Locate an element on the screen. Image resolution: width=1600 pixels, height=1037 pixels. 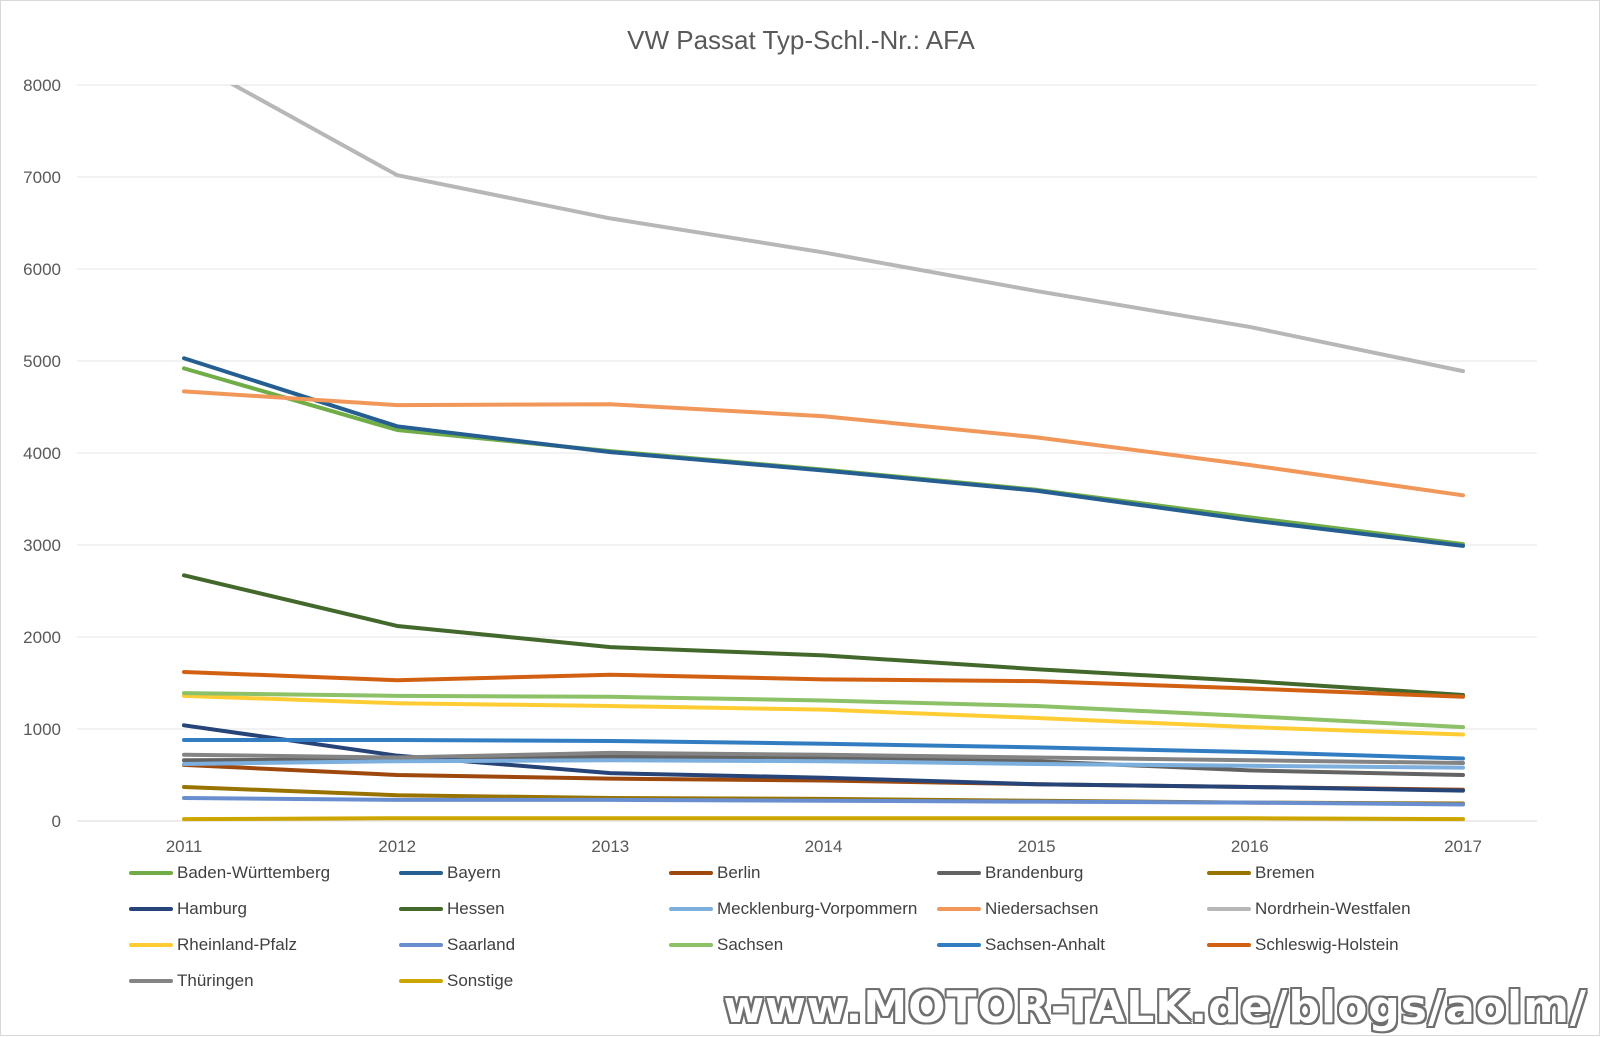
legend-item: Sachsen is located at coordinates (726, 945).